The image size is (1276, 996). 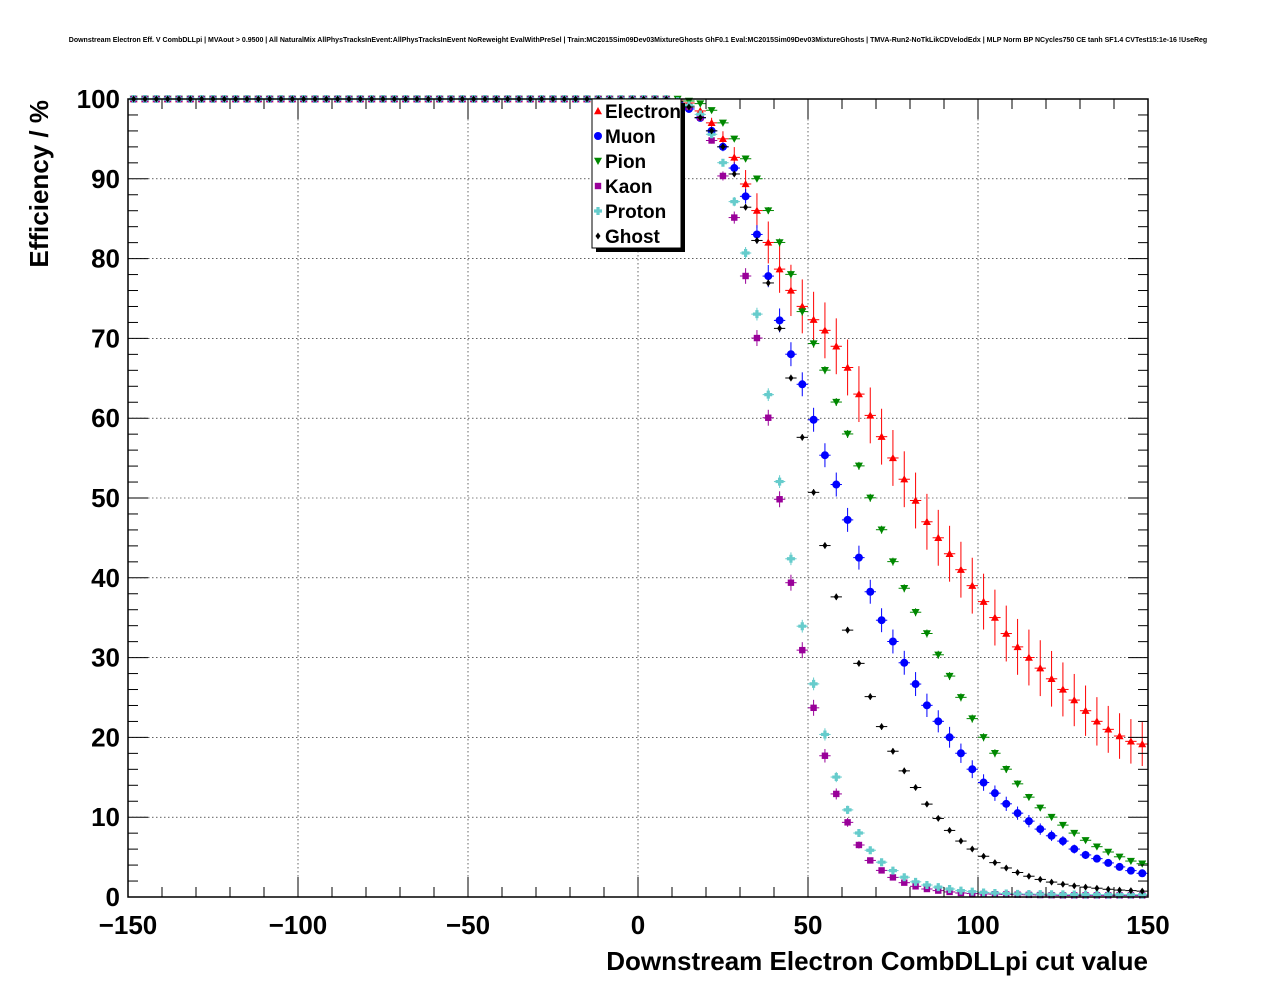 What do you see at coordinates (105, 338) in the screenshot?
I see `y-tick-label: 70` at bounding box center [105, 338].